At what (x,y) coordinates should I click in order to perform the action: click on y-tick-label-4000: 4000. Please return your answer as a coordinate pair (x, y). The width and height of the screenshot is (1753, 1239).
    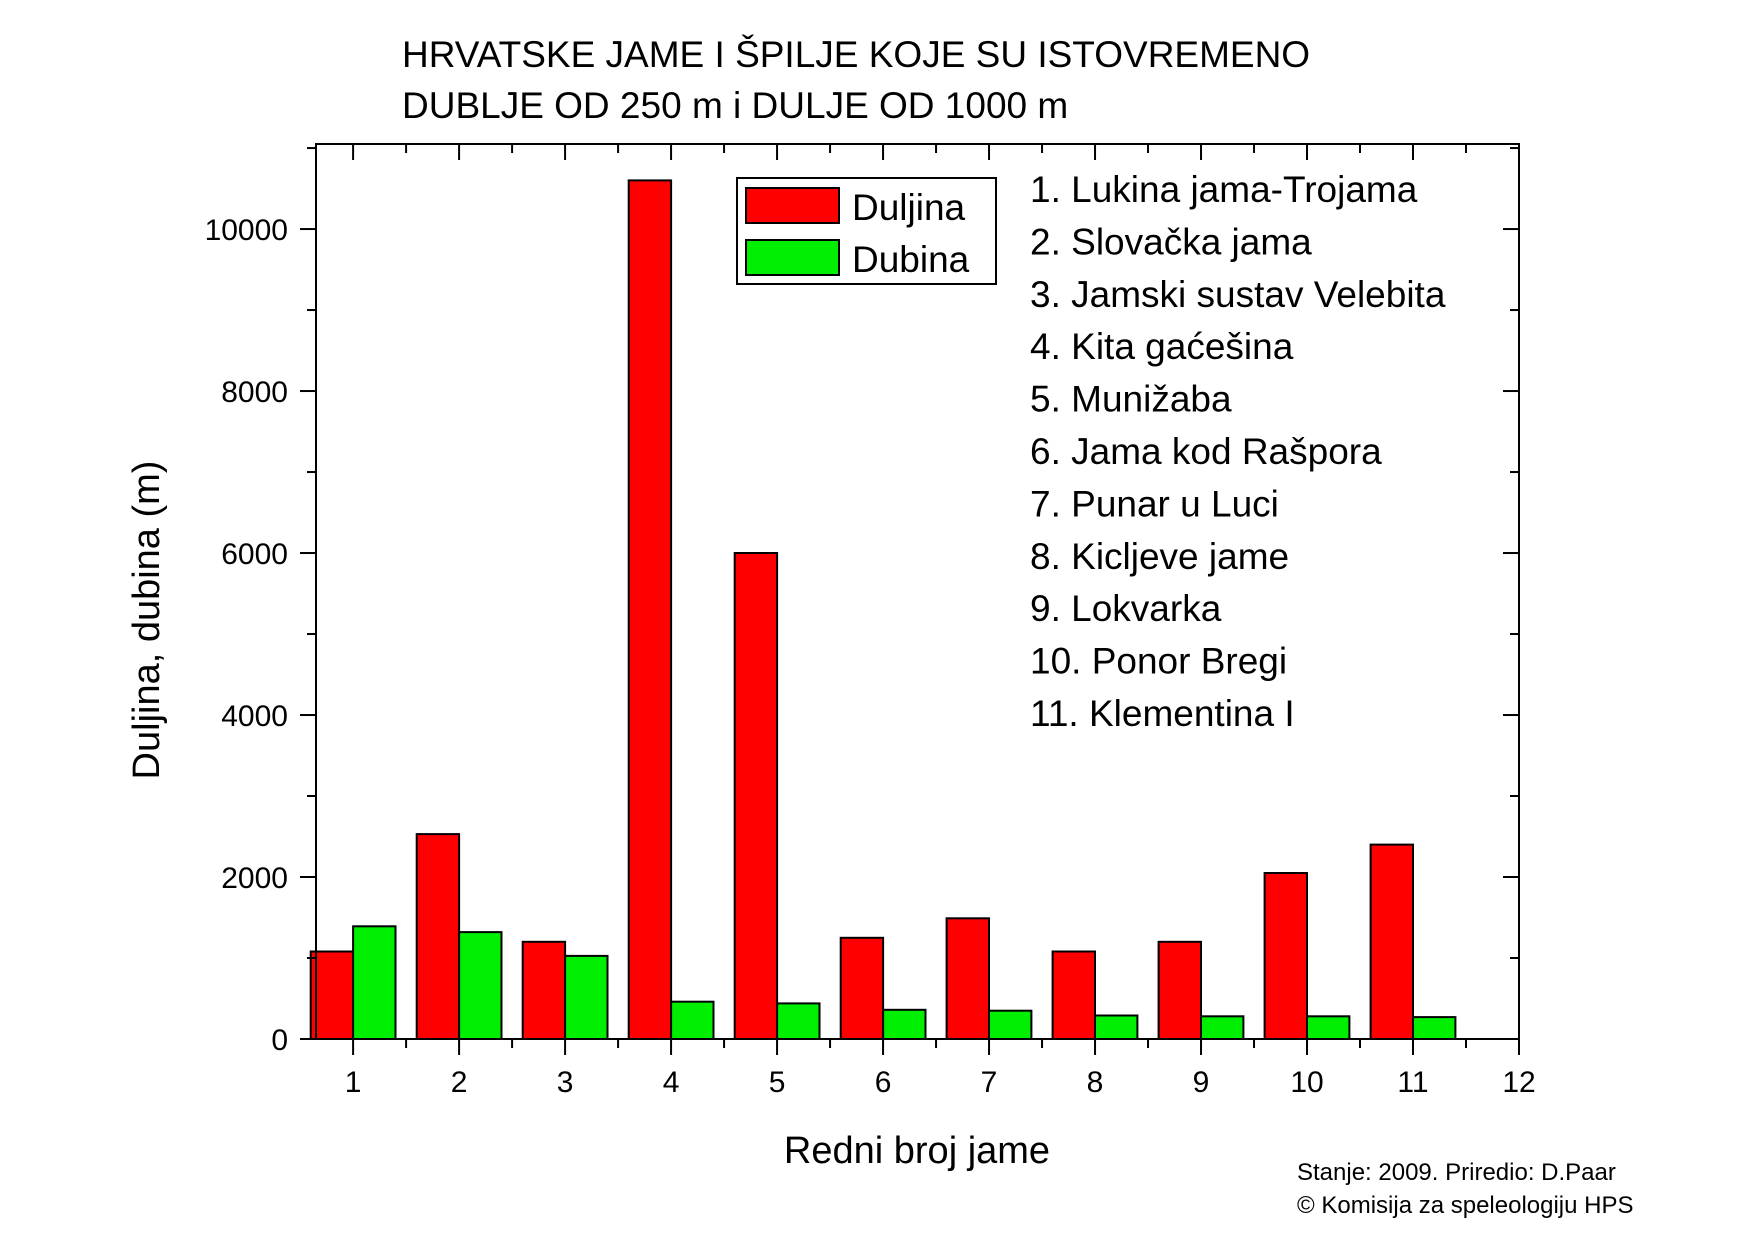
    Looking at the image, I should click on (254, 716).